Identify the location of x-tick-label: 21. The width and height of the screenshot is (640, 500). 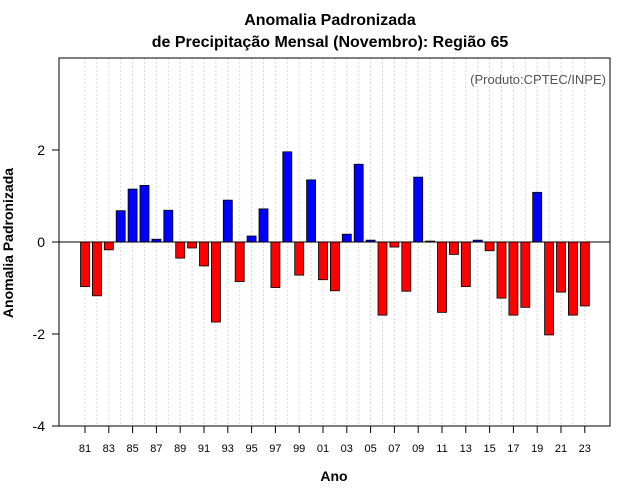
(561, 449).